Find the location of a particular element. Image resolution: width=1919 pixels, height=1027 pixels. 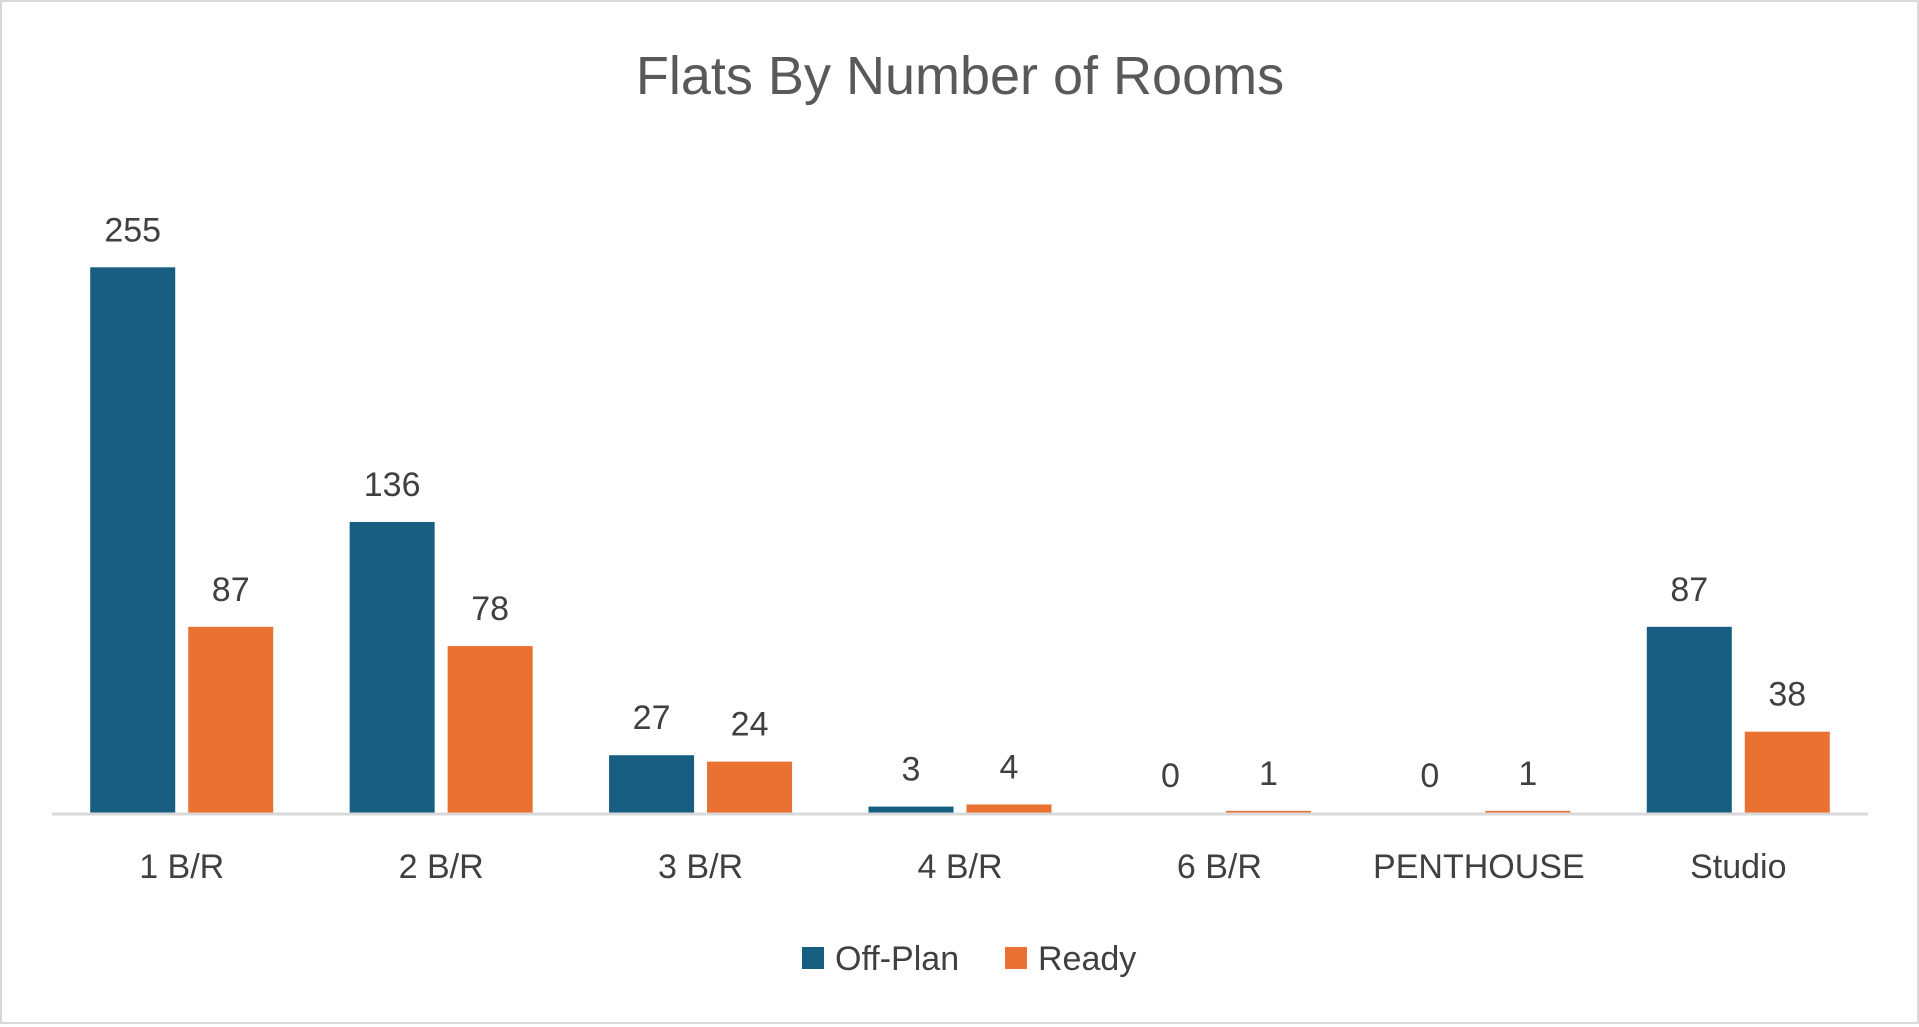

x-tick-label-6-b-r: 6 B/R is located at coordinates (1219, 867).